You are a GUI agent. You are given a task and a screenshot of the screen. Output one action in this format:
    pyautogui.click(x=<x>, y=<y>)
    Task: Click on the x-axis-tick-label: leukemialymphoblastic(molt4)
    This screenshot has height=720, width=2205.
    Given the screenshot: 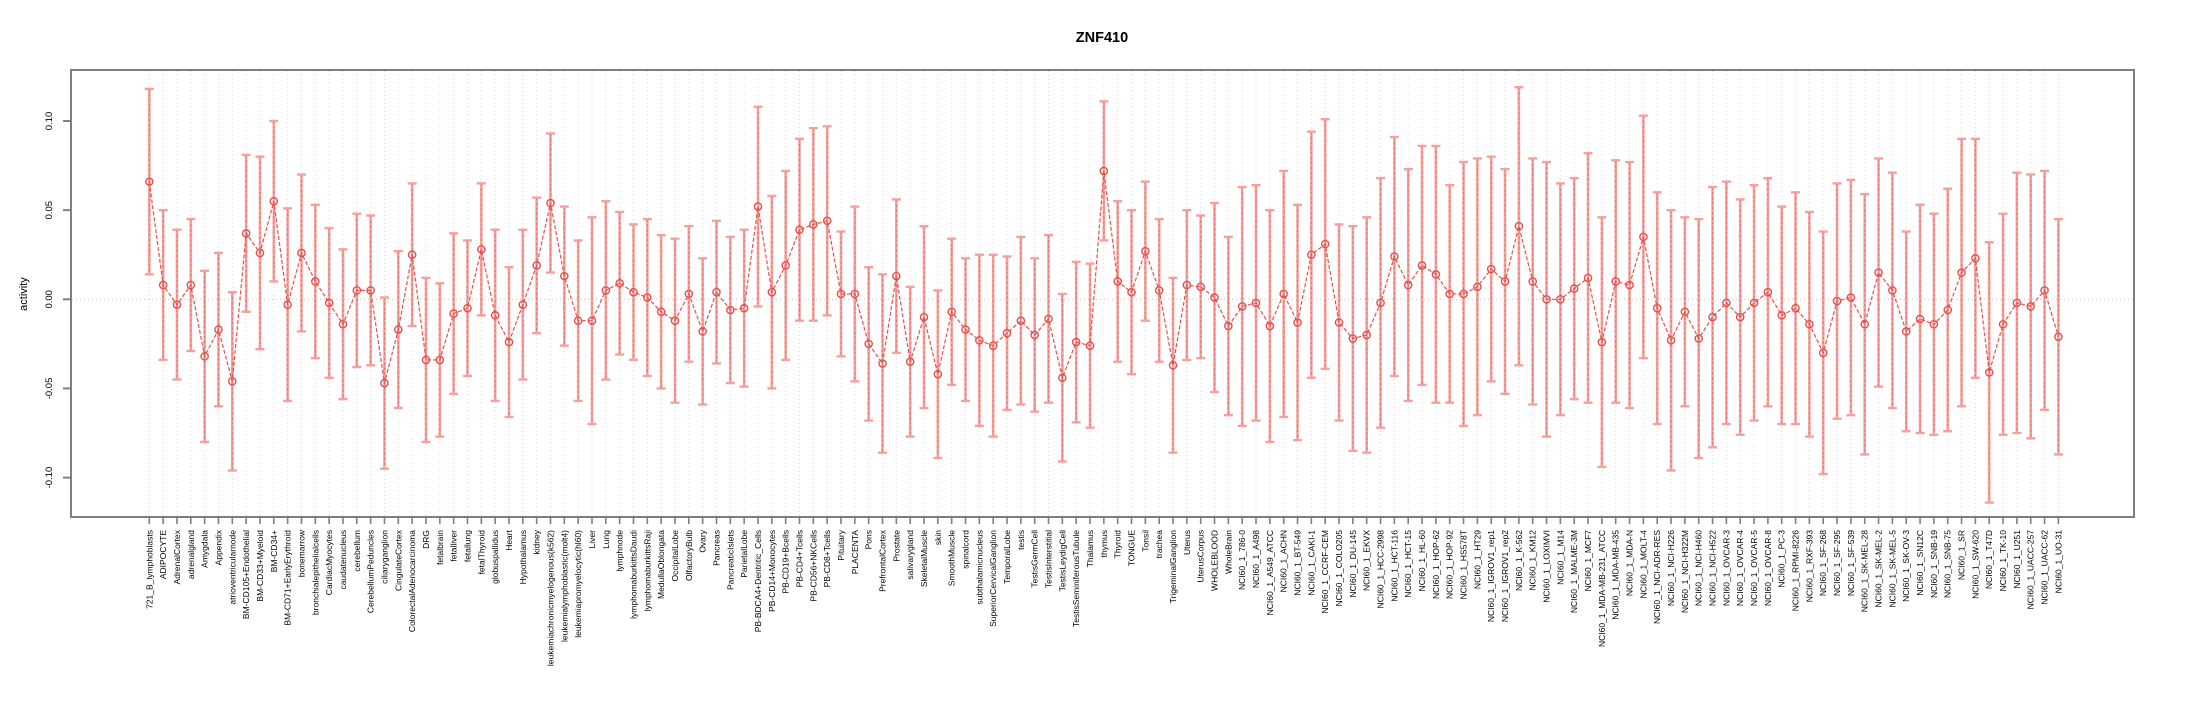 What is the action you would take?
    pyautogui.click(x=564, y=586)
    